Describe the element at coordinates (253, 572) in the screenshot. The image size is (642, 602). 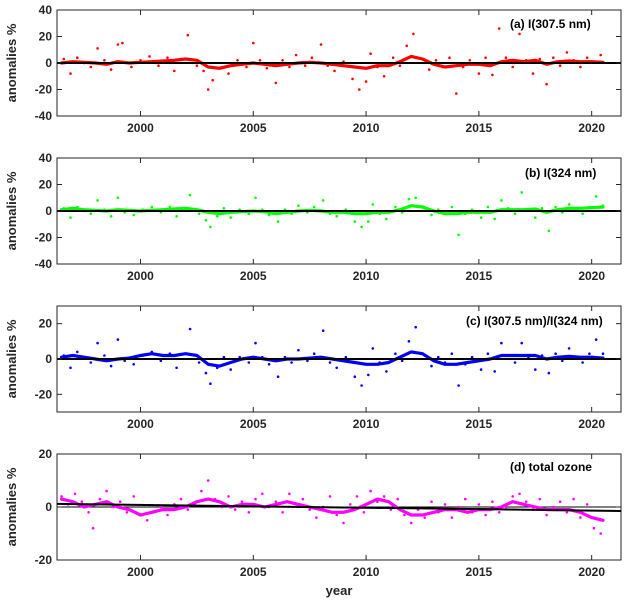
I see `panel-d-x-tick-label: 2005` at that location.